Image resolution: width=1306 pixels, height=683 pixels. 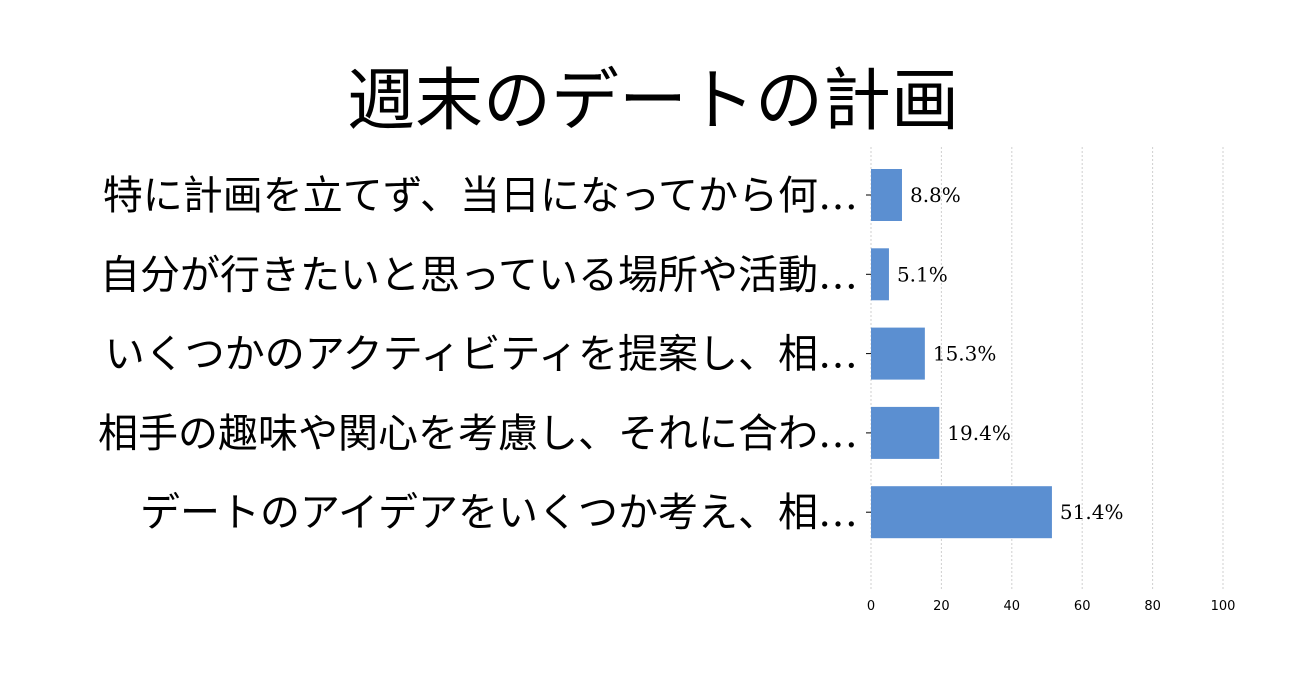 I want to click on x-tick-label: 80, so click(x=1152, y=606).